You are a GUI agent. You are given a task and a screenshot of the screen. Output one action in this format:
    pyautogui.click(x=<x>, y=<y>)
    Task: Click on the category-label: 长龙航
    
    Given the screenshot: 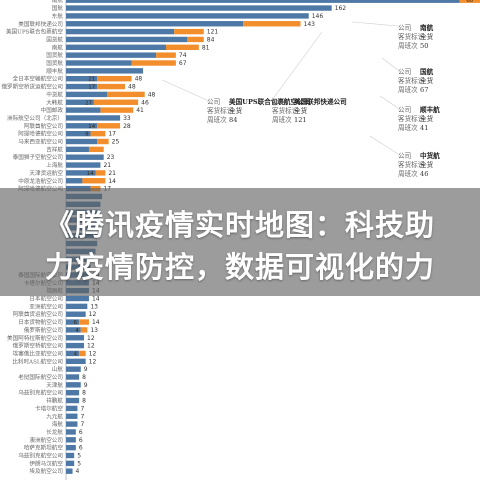 What is the action you would take?
    pyautogui.click(x=54, y=432)
    